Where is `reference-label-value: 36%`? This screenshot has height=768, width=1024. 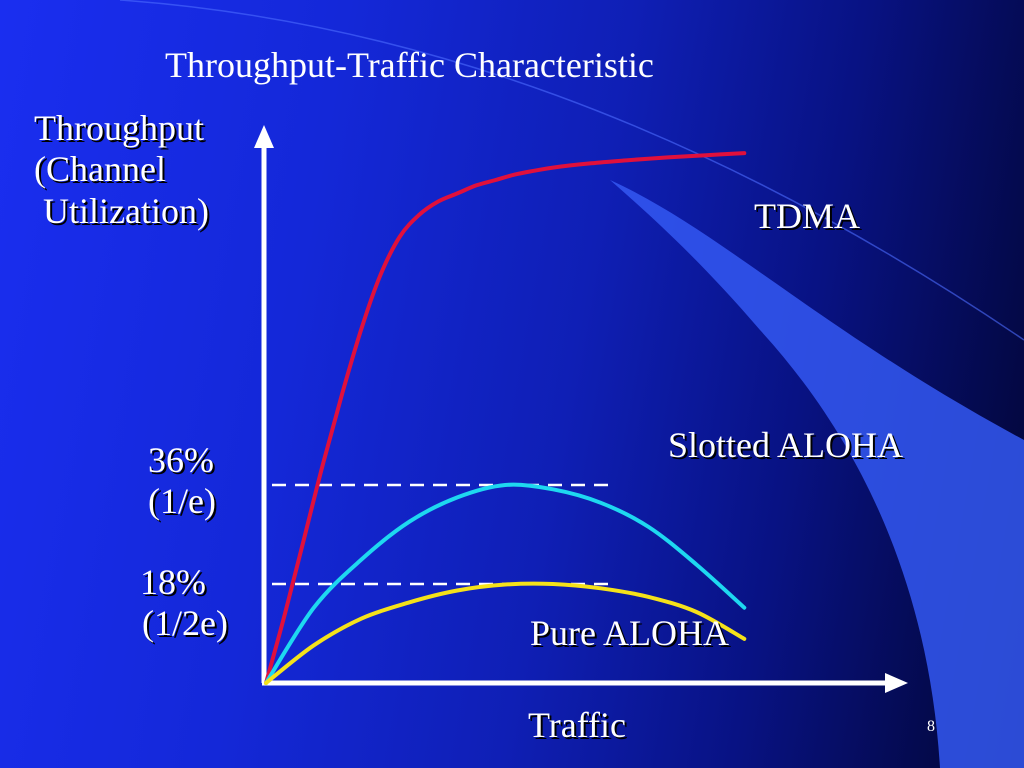 reference-label-value: 36% is located at coordinates (181, 460).